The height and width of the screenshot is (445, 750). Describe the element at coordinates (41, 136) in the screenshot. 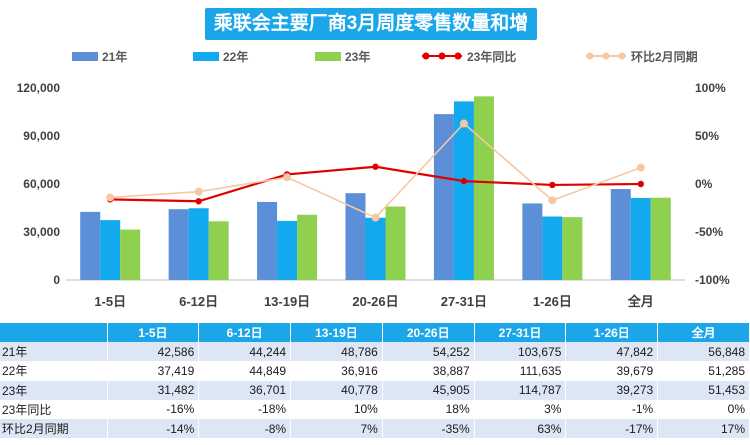

I see `left-axis-tick-label: 90,000` at that location.